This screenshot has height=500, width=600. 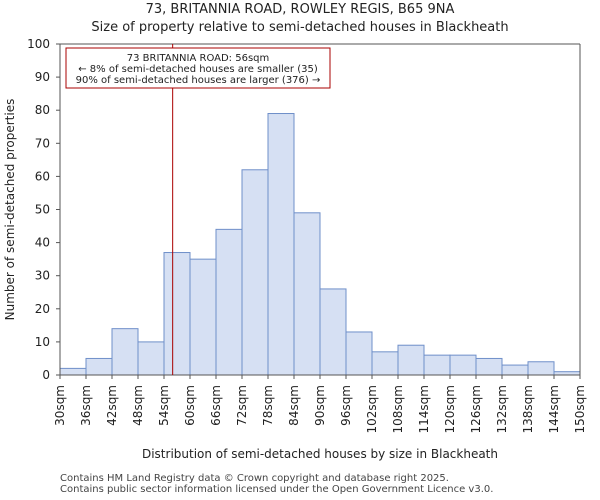 I want to click on x-tick-label: 60sqm, so click(x=190, y=405).